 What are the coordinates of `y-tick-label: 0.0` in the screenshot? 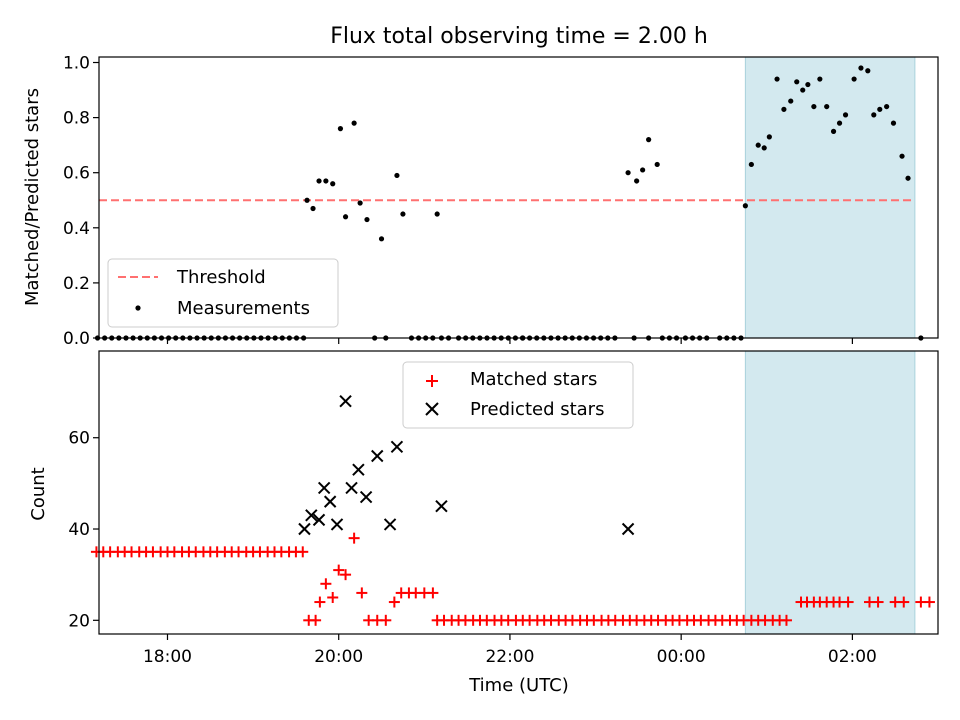 It's located at (76, 339).